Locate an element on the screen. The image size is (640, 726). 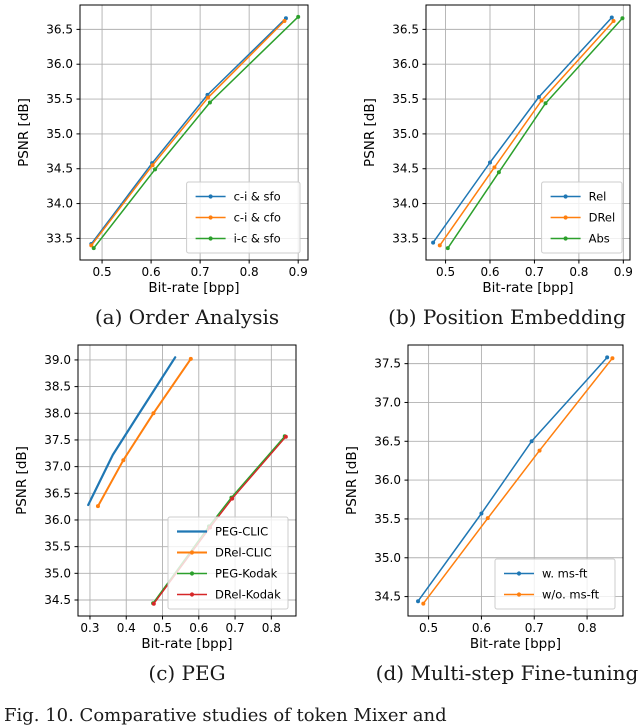
svg-text: w/o. ms-ft is located at coordinates (571, 595).